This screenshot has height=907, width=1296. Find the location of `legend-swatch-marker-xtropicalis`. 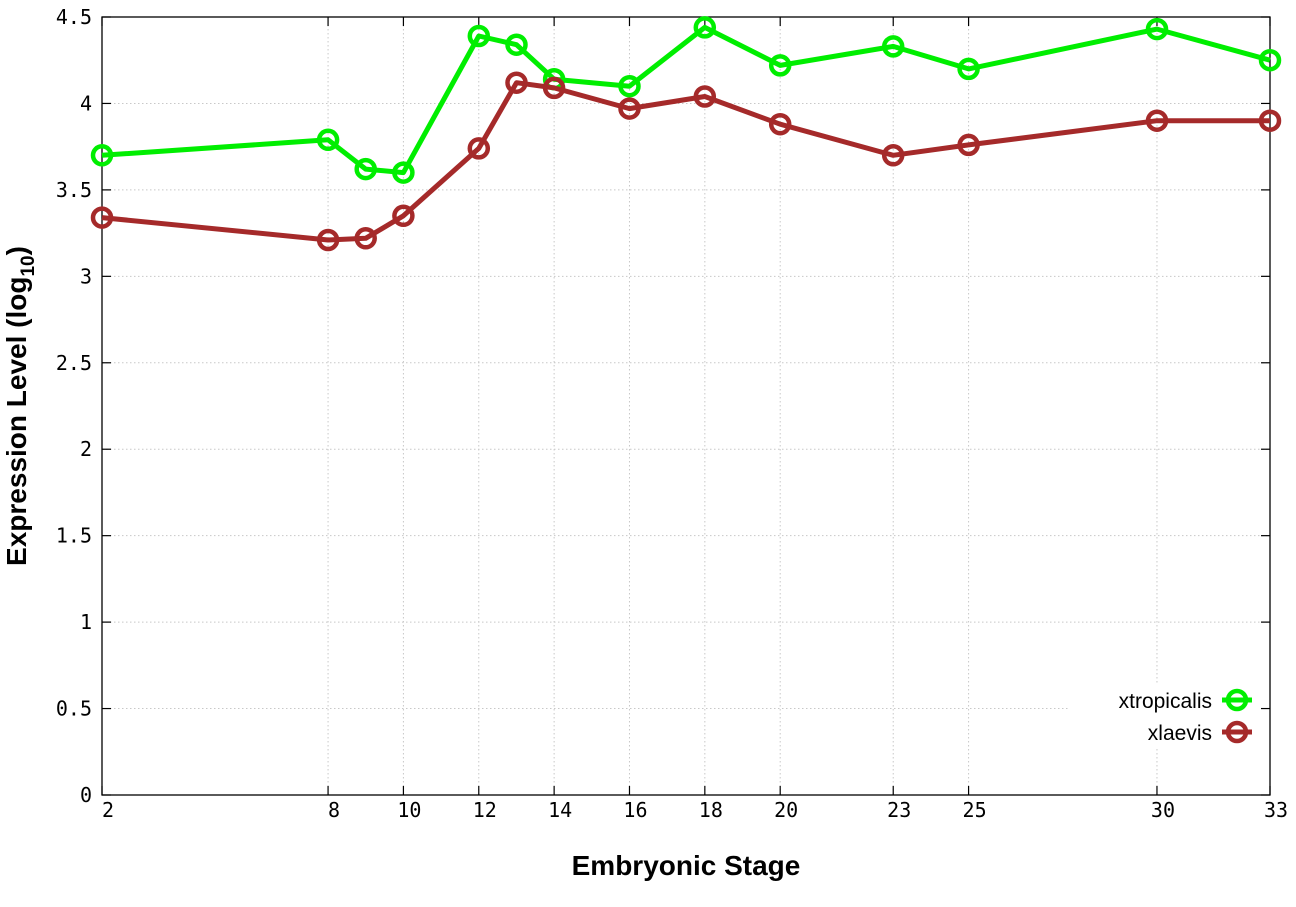

legend-swatch-marker-xtropicalis is located at coordinates (1237, 700).